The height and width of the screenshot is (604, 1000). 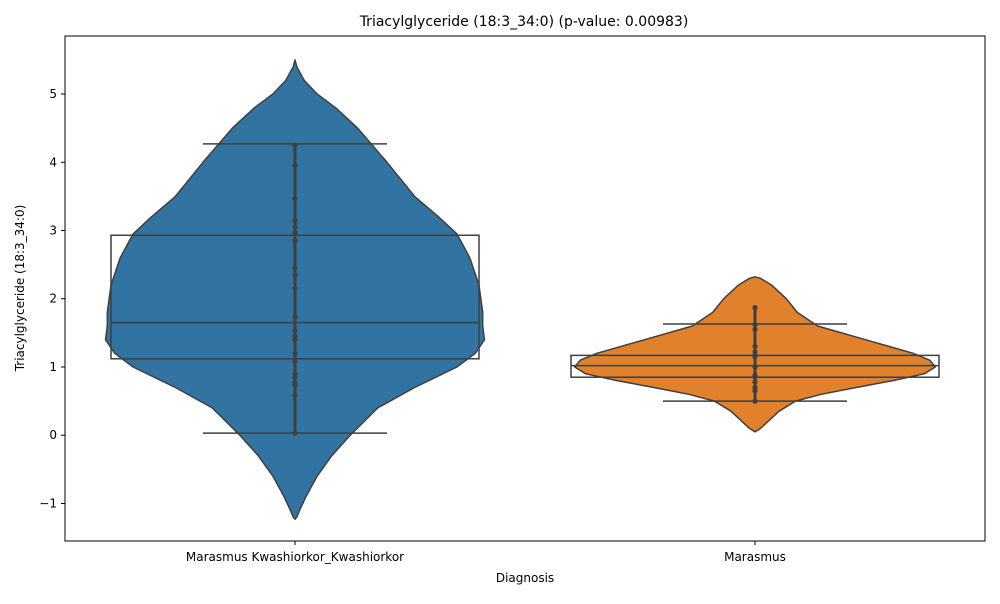 I want to click on y-axis: −1 0 1 2 3 4 5, so click(x=52, y=298).